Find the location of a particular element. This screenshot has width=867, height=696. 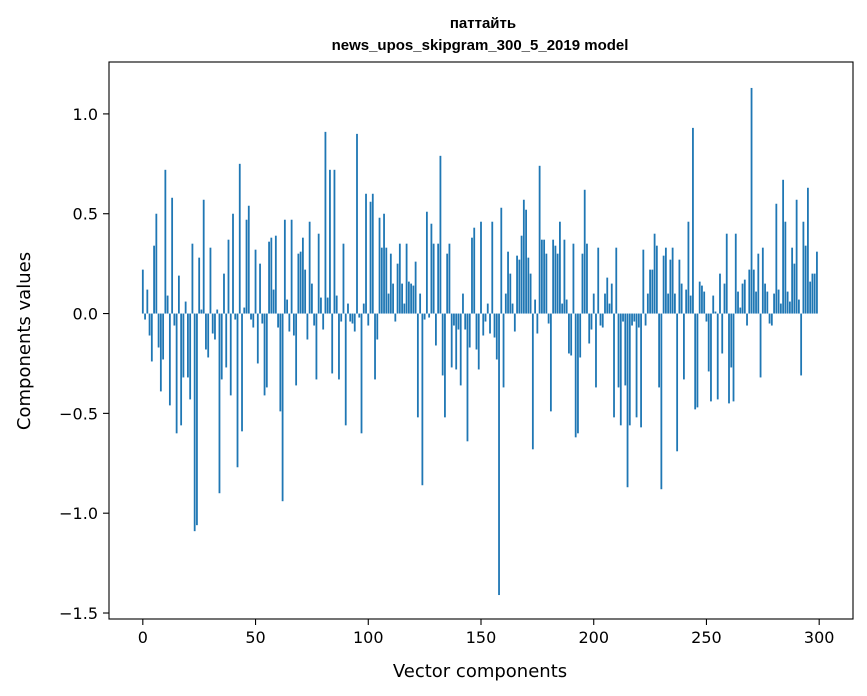

x-axis-label: Vector components is located at coordinates (480, 671).